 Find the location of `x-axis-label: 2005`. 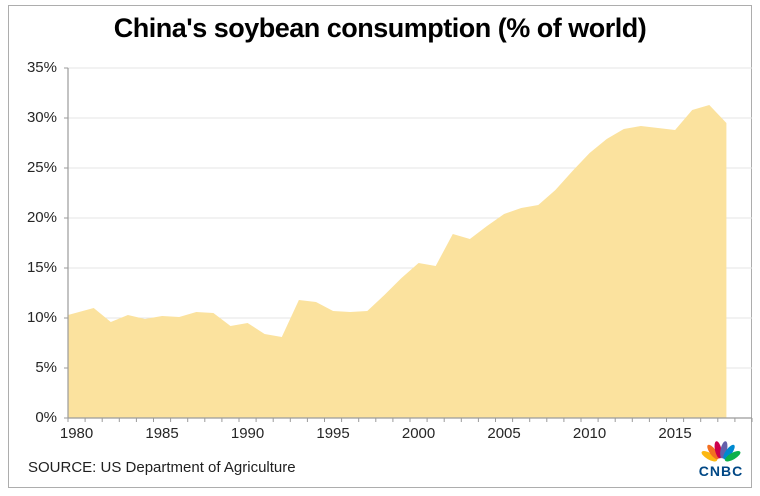

x-axis-label: 2005 is located at coordinates (504, 433).